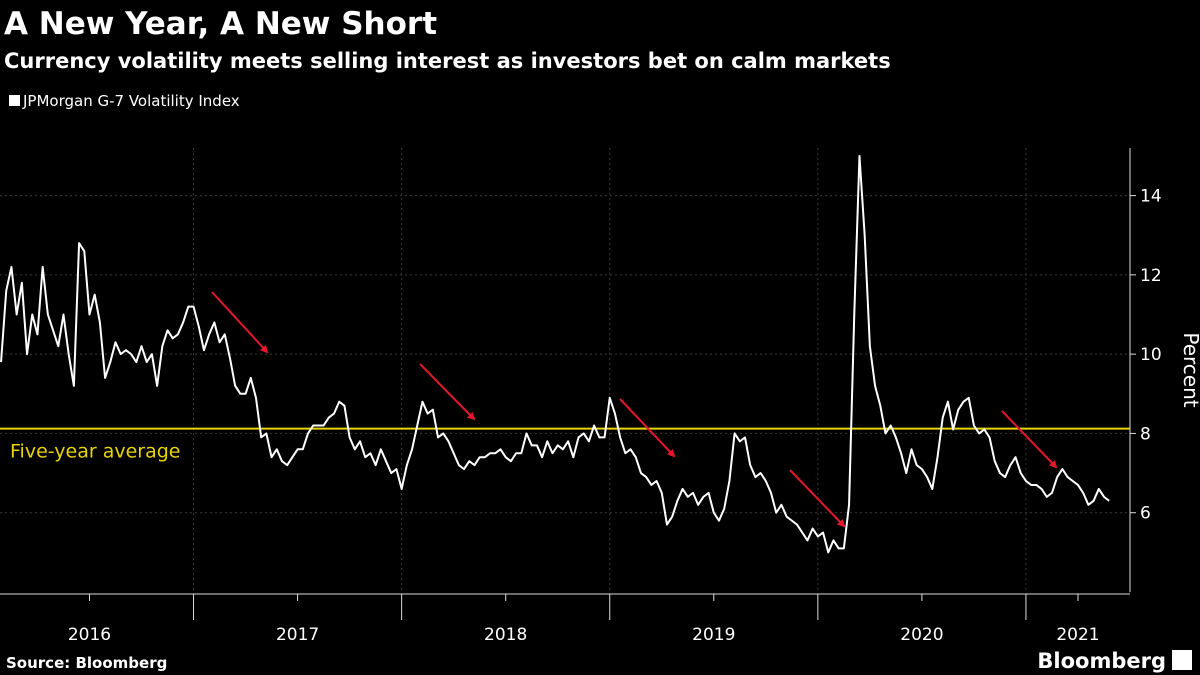 The width and height of the screenshot is (1200, 675). Describe the element at coordinates (1182, 660) in the screenshot. I see `logo-icon` at that location.